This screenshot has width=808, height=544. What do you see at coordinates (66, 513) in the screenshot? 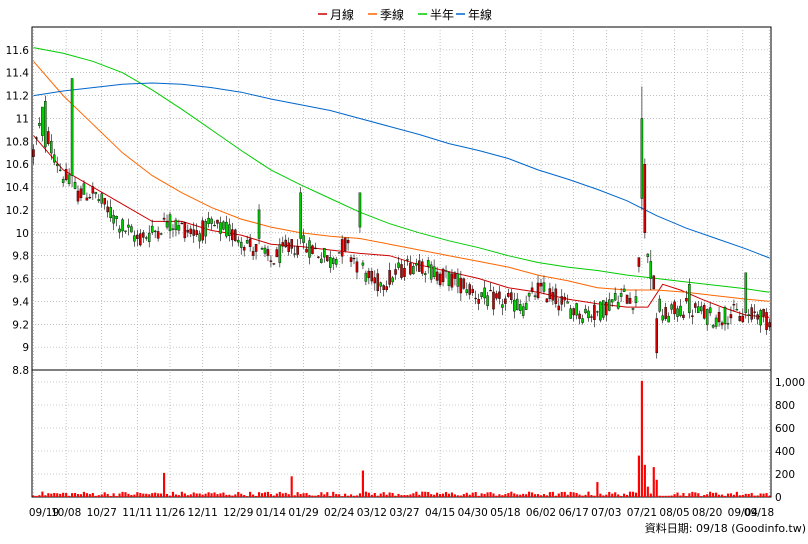
I see `date-tick-label: 10/08` at bounding box center [66, 513].